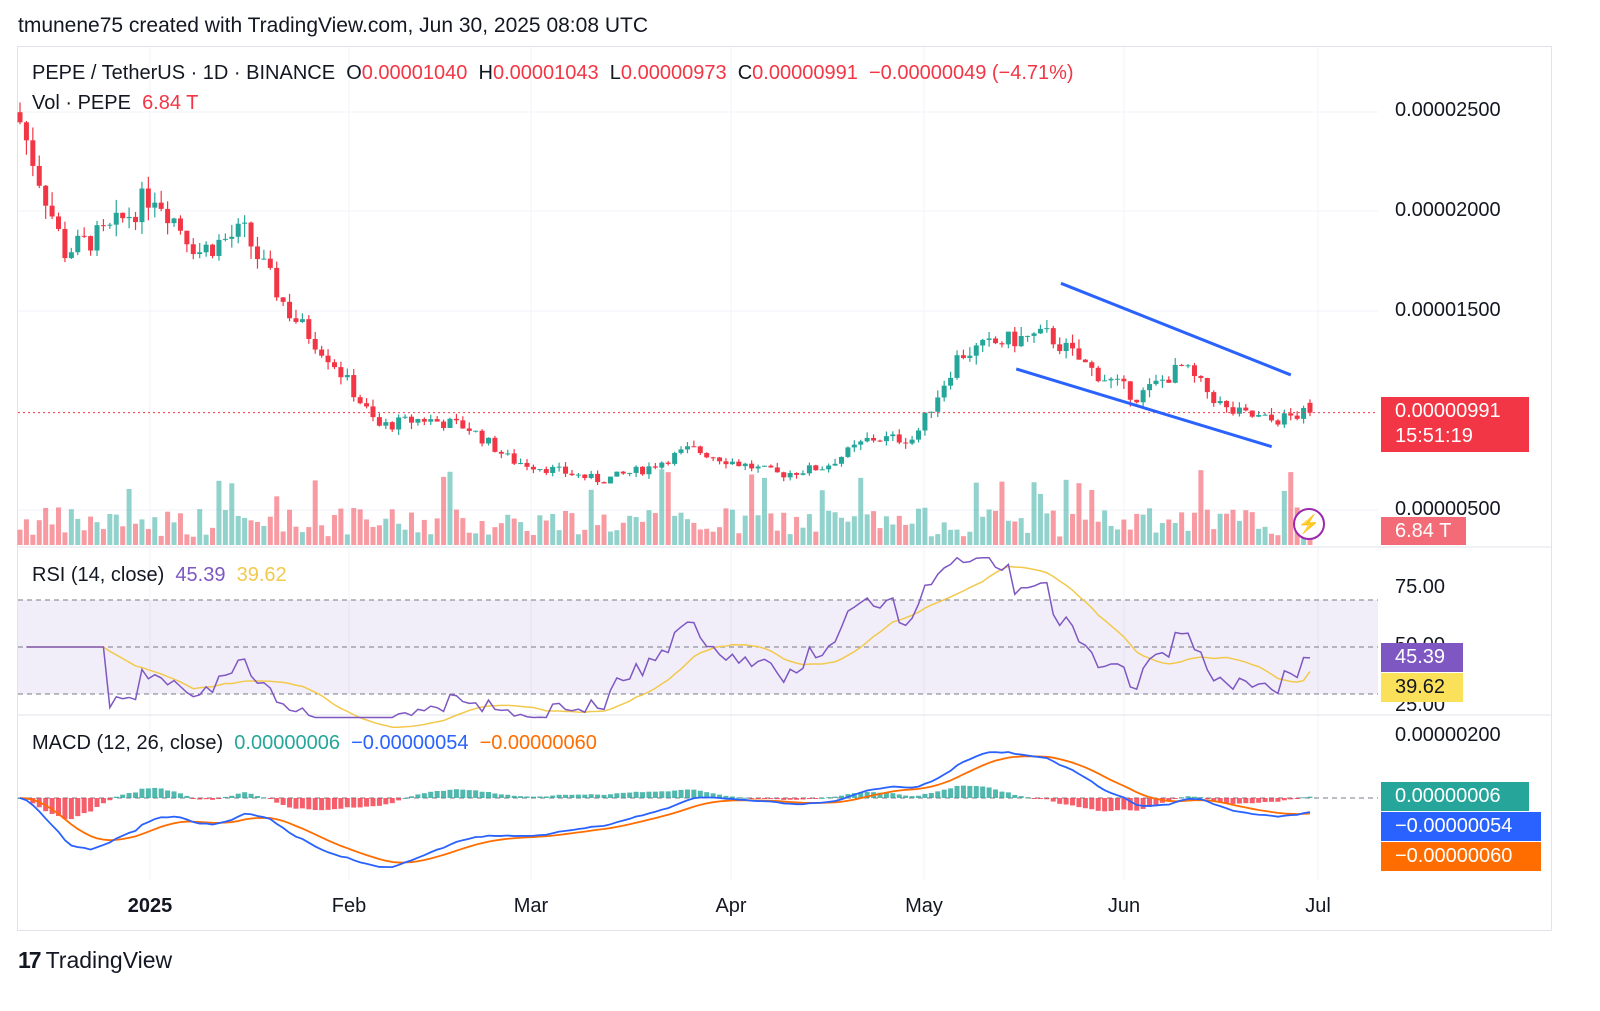 This screenshot has height=1011, width=1600. Describe the element at coordinates (1448, 411) in the screenshot. I see `last-price-value: 0.00000991` at that location.